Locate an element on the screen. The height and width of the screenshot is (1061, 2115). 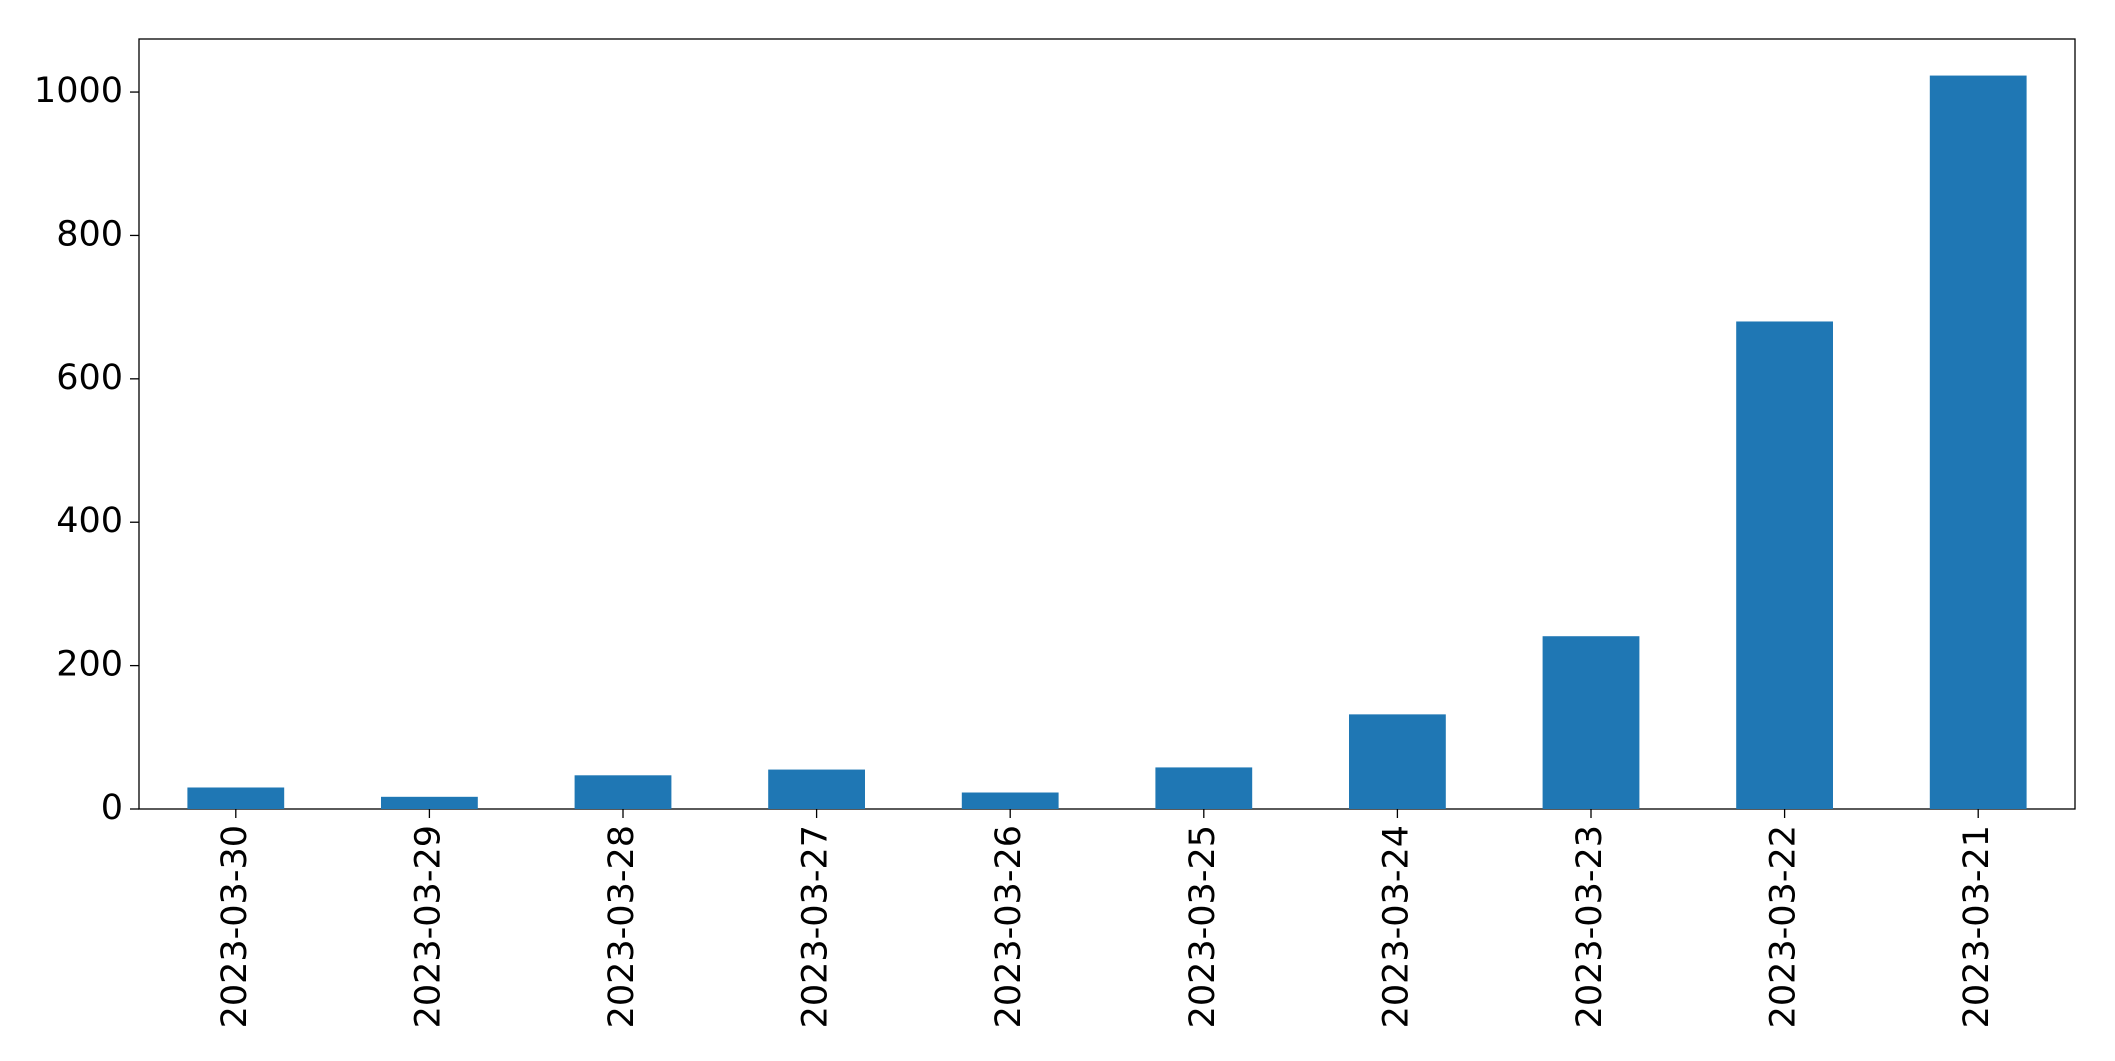
x-tick-label: 2023-03-27 is located at coordinates (816, 926).